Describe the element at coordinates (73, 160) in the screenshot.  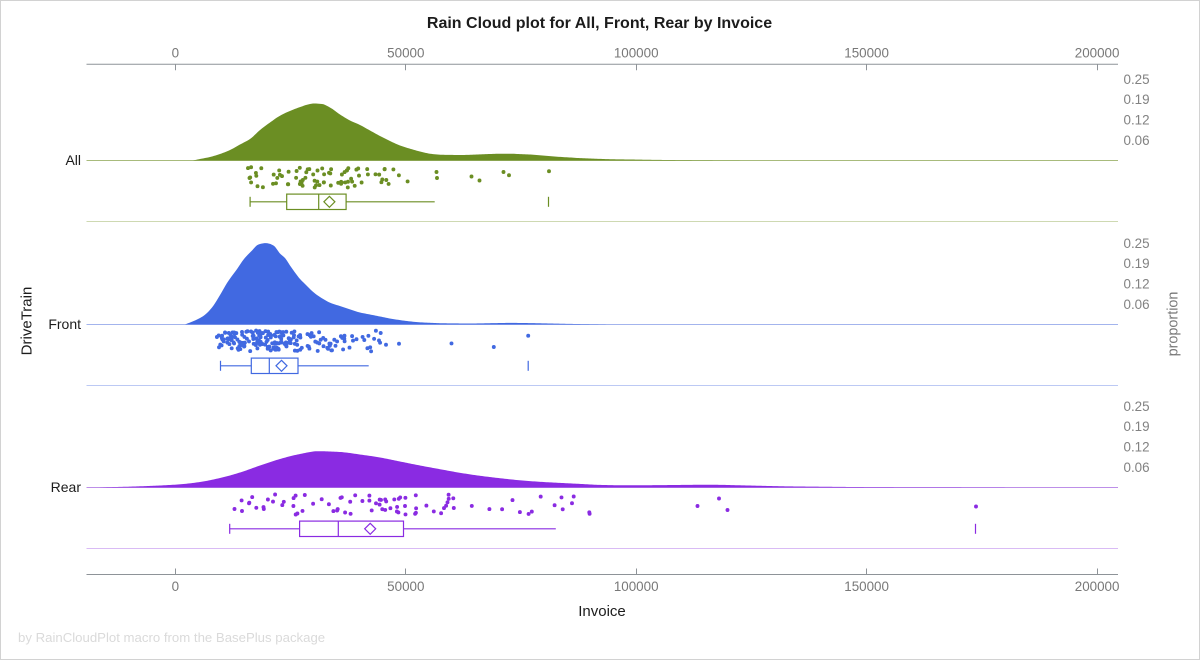
I see `svg-text: All` at that location.